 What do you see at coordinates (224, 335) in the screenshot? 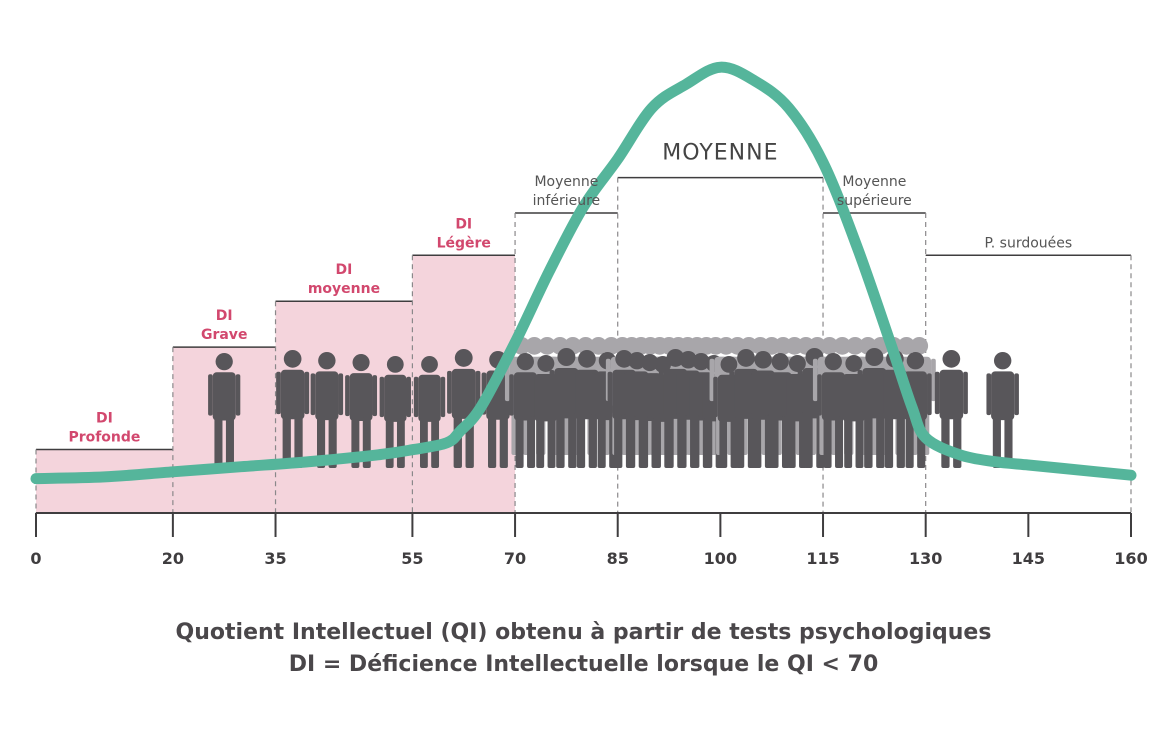
I see `band-label-1-1: Grave` at bounding box center [224, 335].